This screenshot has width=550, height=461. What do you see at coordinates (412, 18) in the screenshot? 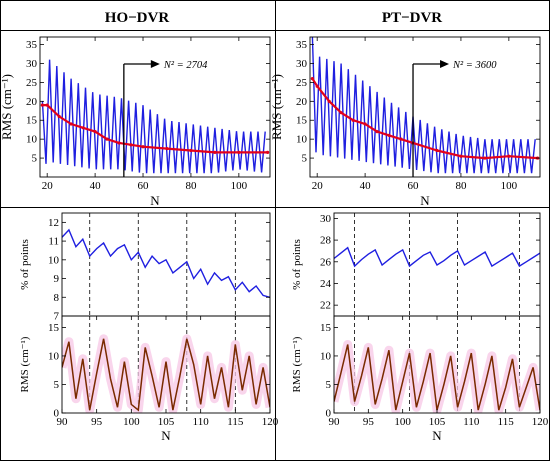
I see `column-header-pt-dvr: PT−DVR` at bounding box center [412, 18].